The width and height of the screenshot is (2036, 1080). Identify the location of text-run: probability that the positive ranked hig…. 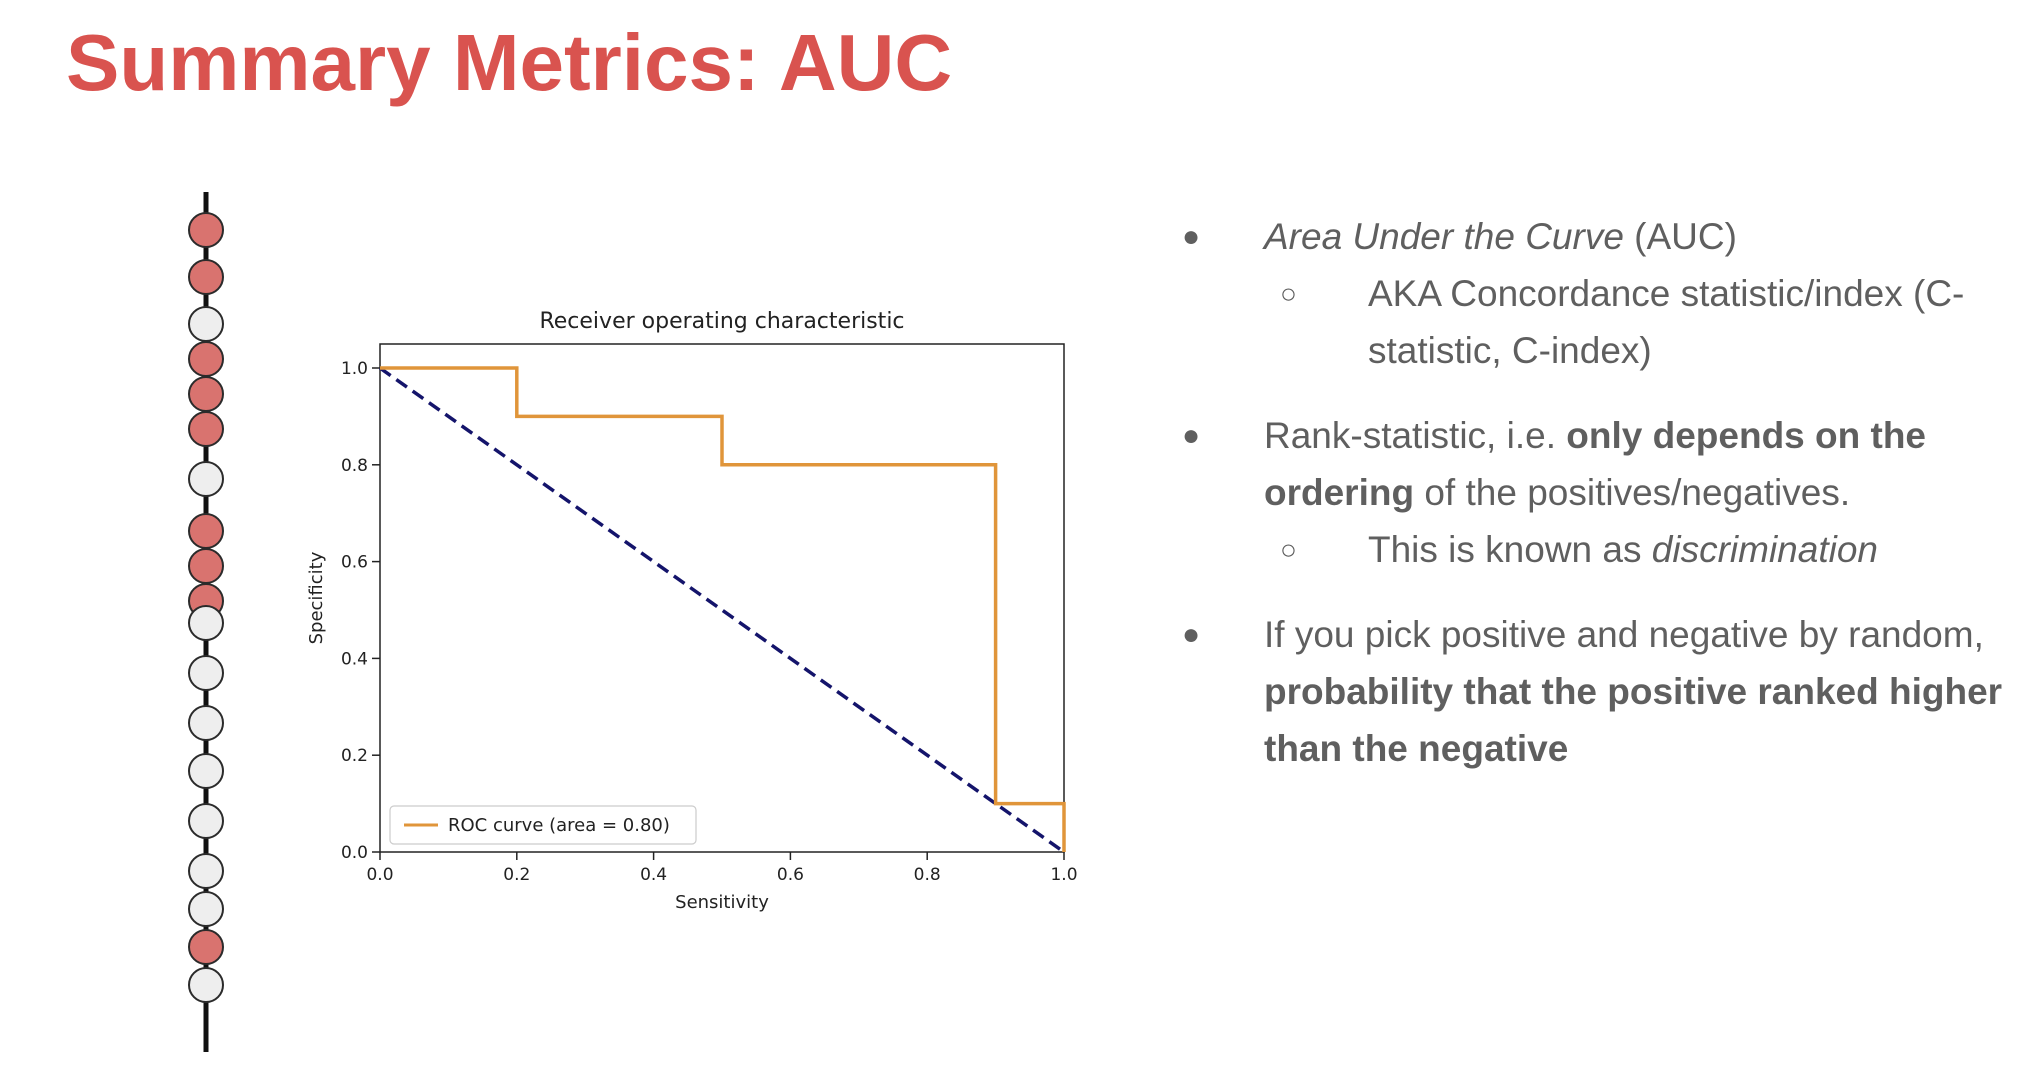
(1633, 720).